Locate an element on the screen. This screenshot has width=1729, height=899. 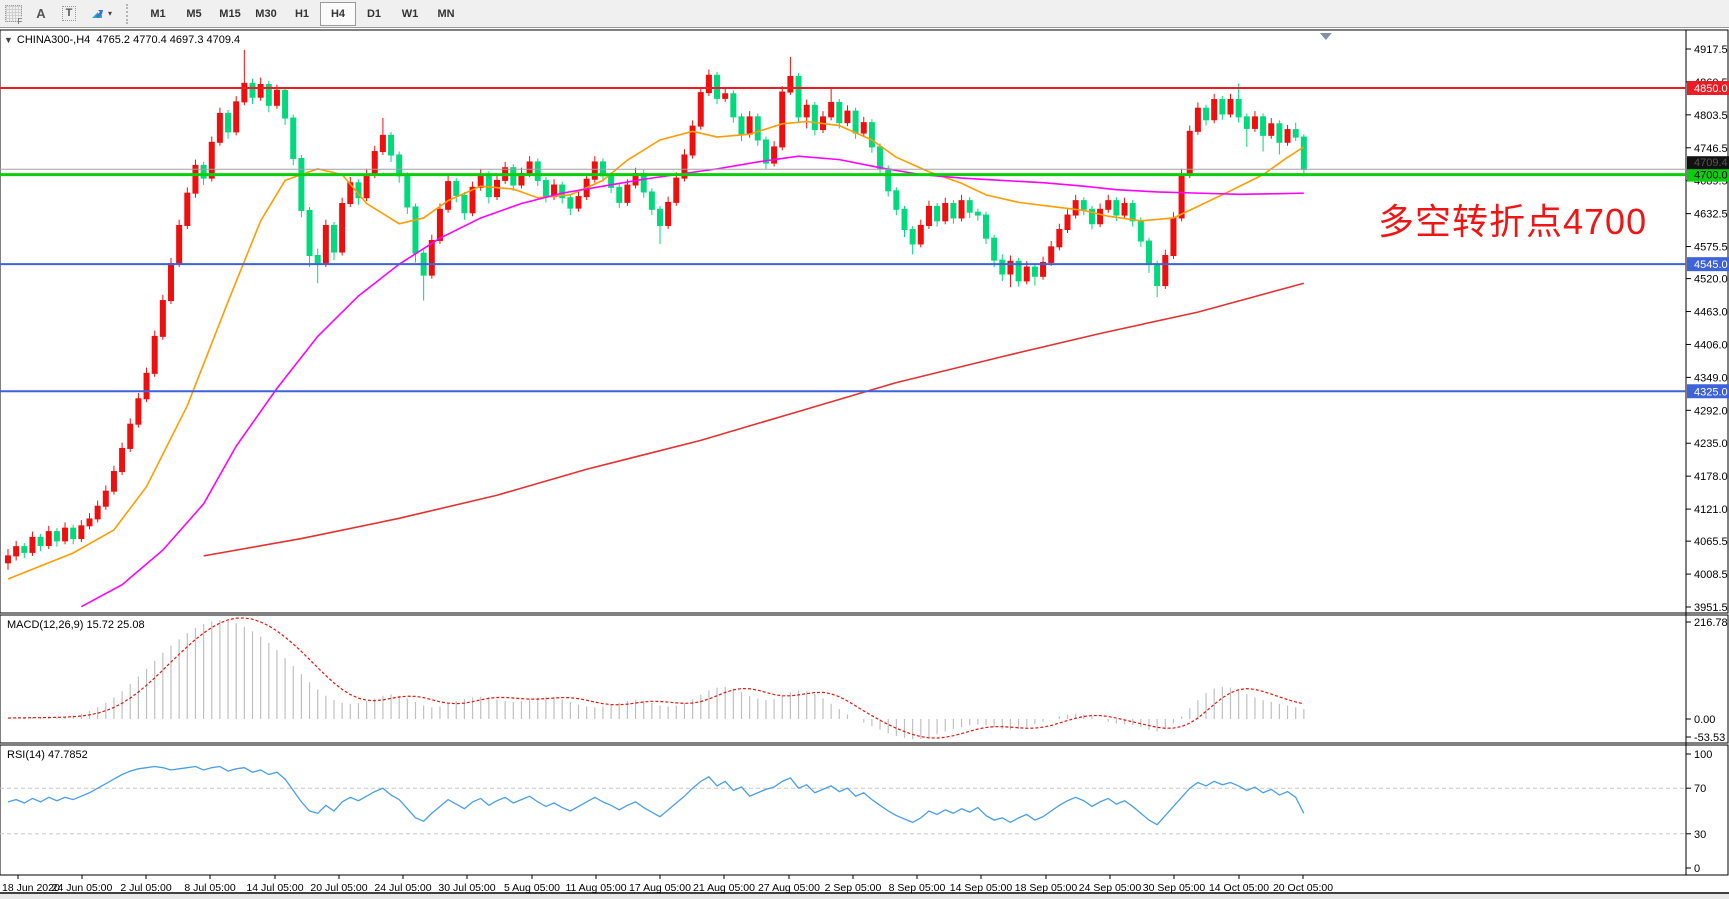
rsi-tick-label: 70 is located at coordinates (1700, 789).